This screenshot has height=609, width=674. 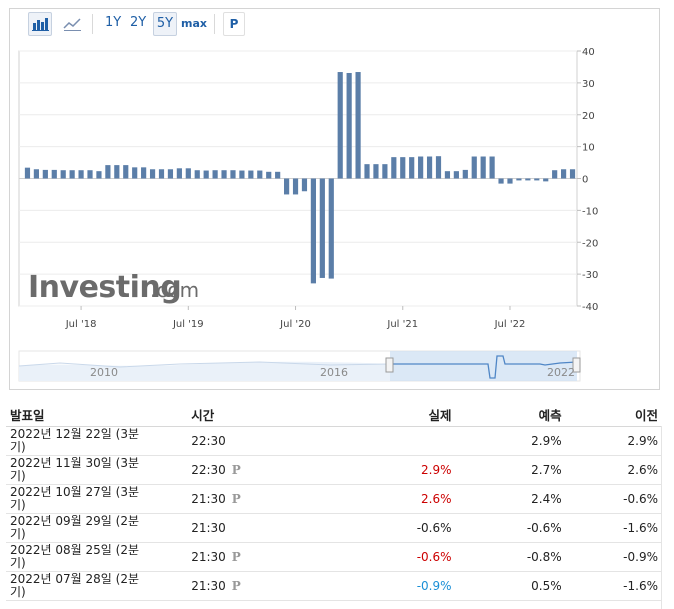 I want to click on release-time: 21:30 P, so click(x=232, y=557).